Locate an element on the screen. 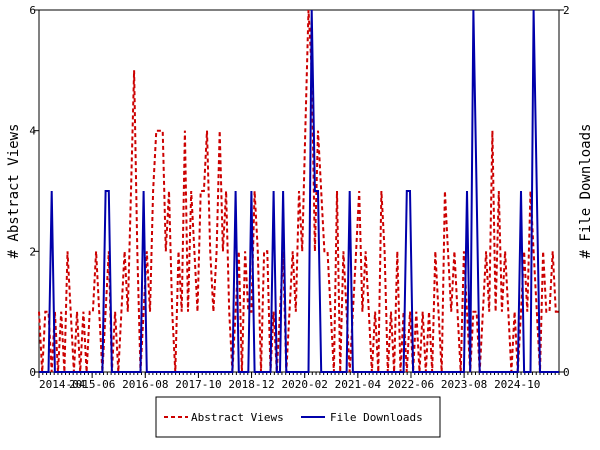  y-tick-label: 4 is located at coordinates (32, 131).